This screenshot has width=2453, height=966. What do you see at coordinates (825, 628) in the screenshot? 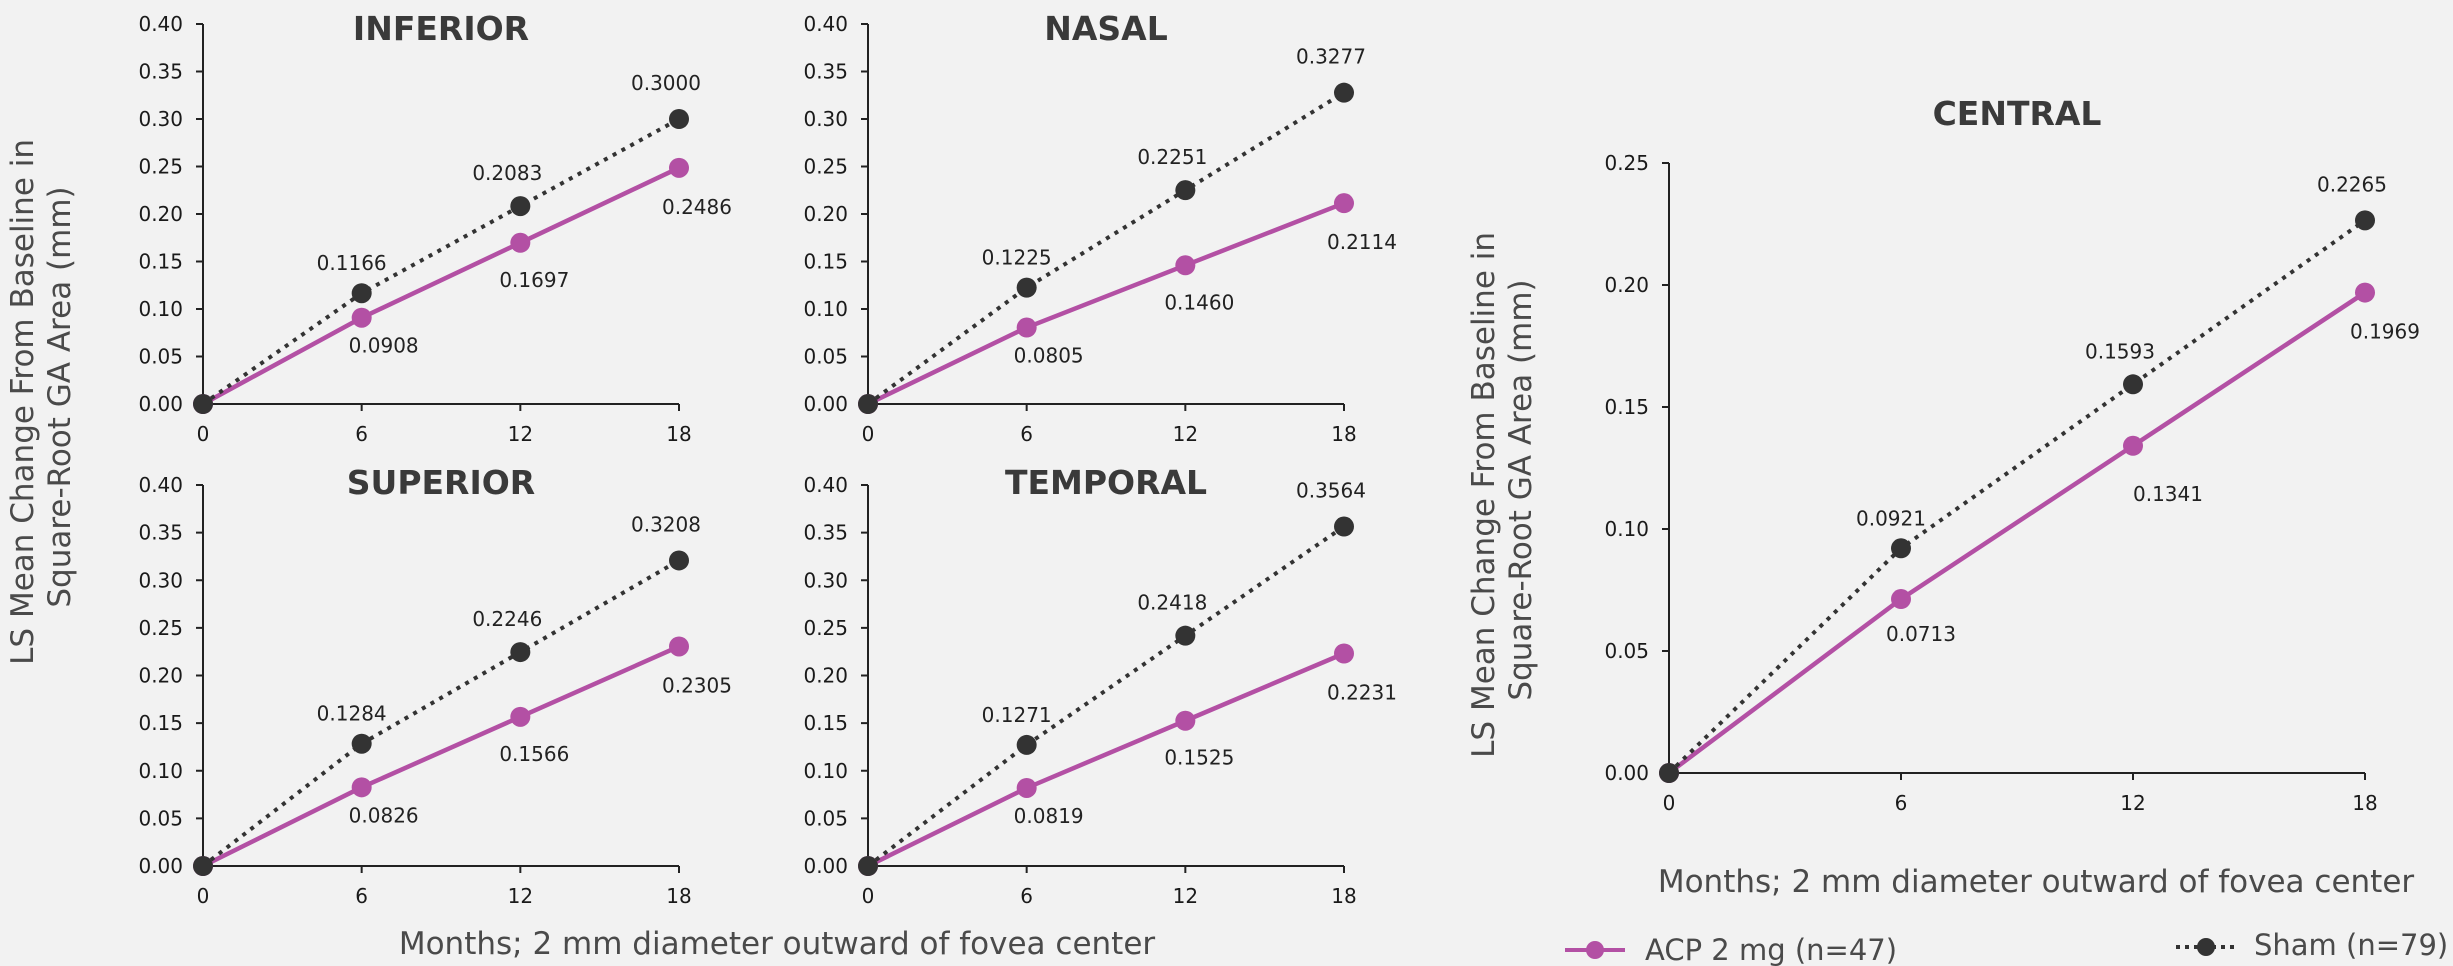
I see `temporal-ytick-label: 0.25` at bounding box center [825, 628].